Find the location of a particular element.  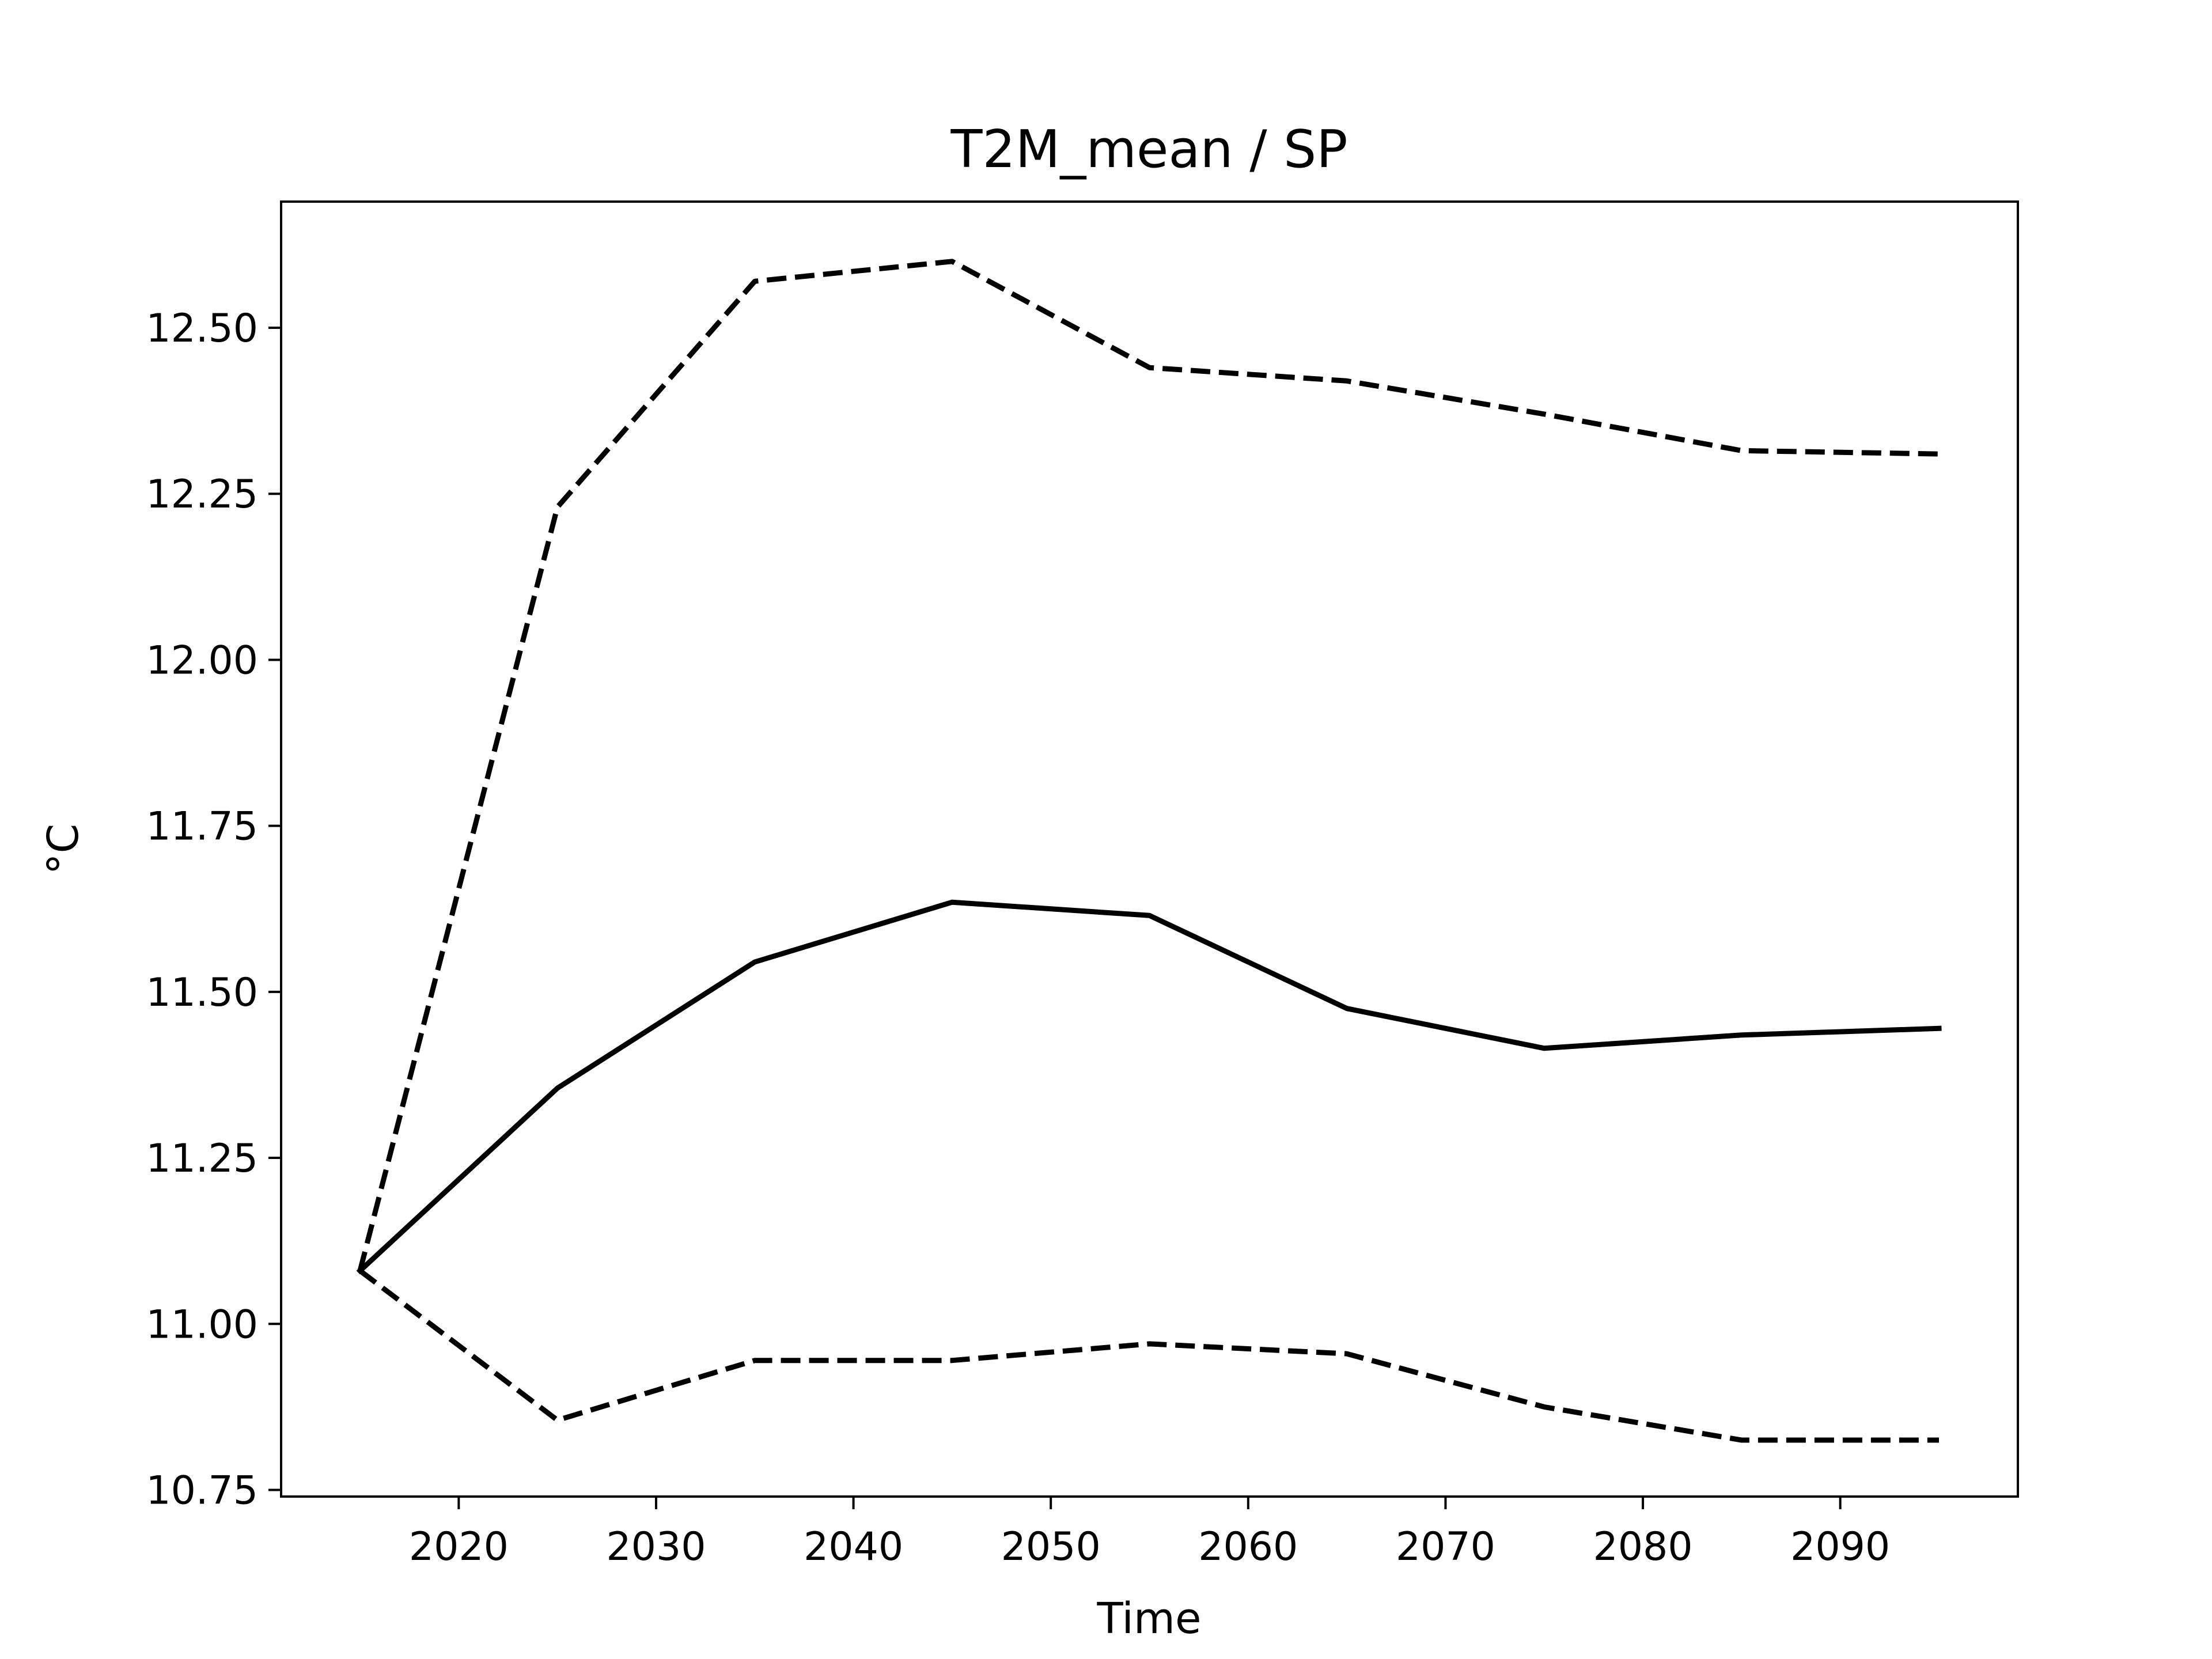

y-tick-label: 12.00 is located at coordinates (202, 660).